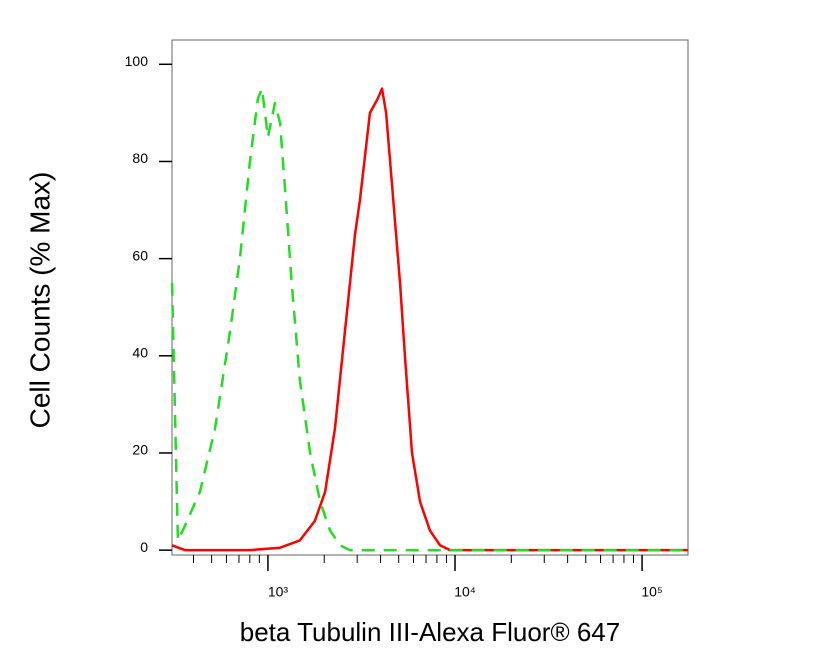 The width and height of the screenshot is (832, 667). Describe the element at coordinates (430, 632) in the screenshot. I see `x-axis-label: beta Tubulin III-Alexa Fluor® 647` at that location.